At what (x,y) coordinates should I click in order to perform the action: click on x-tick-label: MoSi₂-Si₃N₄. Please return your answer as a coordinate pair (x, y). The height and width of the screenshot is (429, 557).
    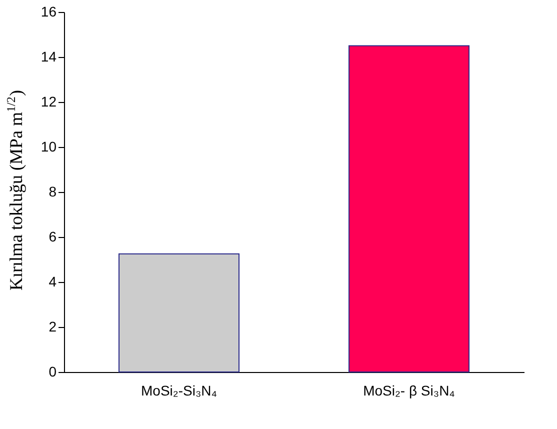
    Looking at the image, I should click on (179, 390).